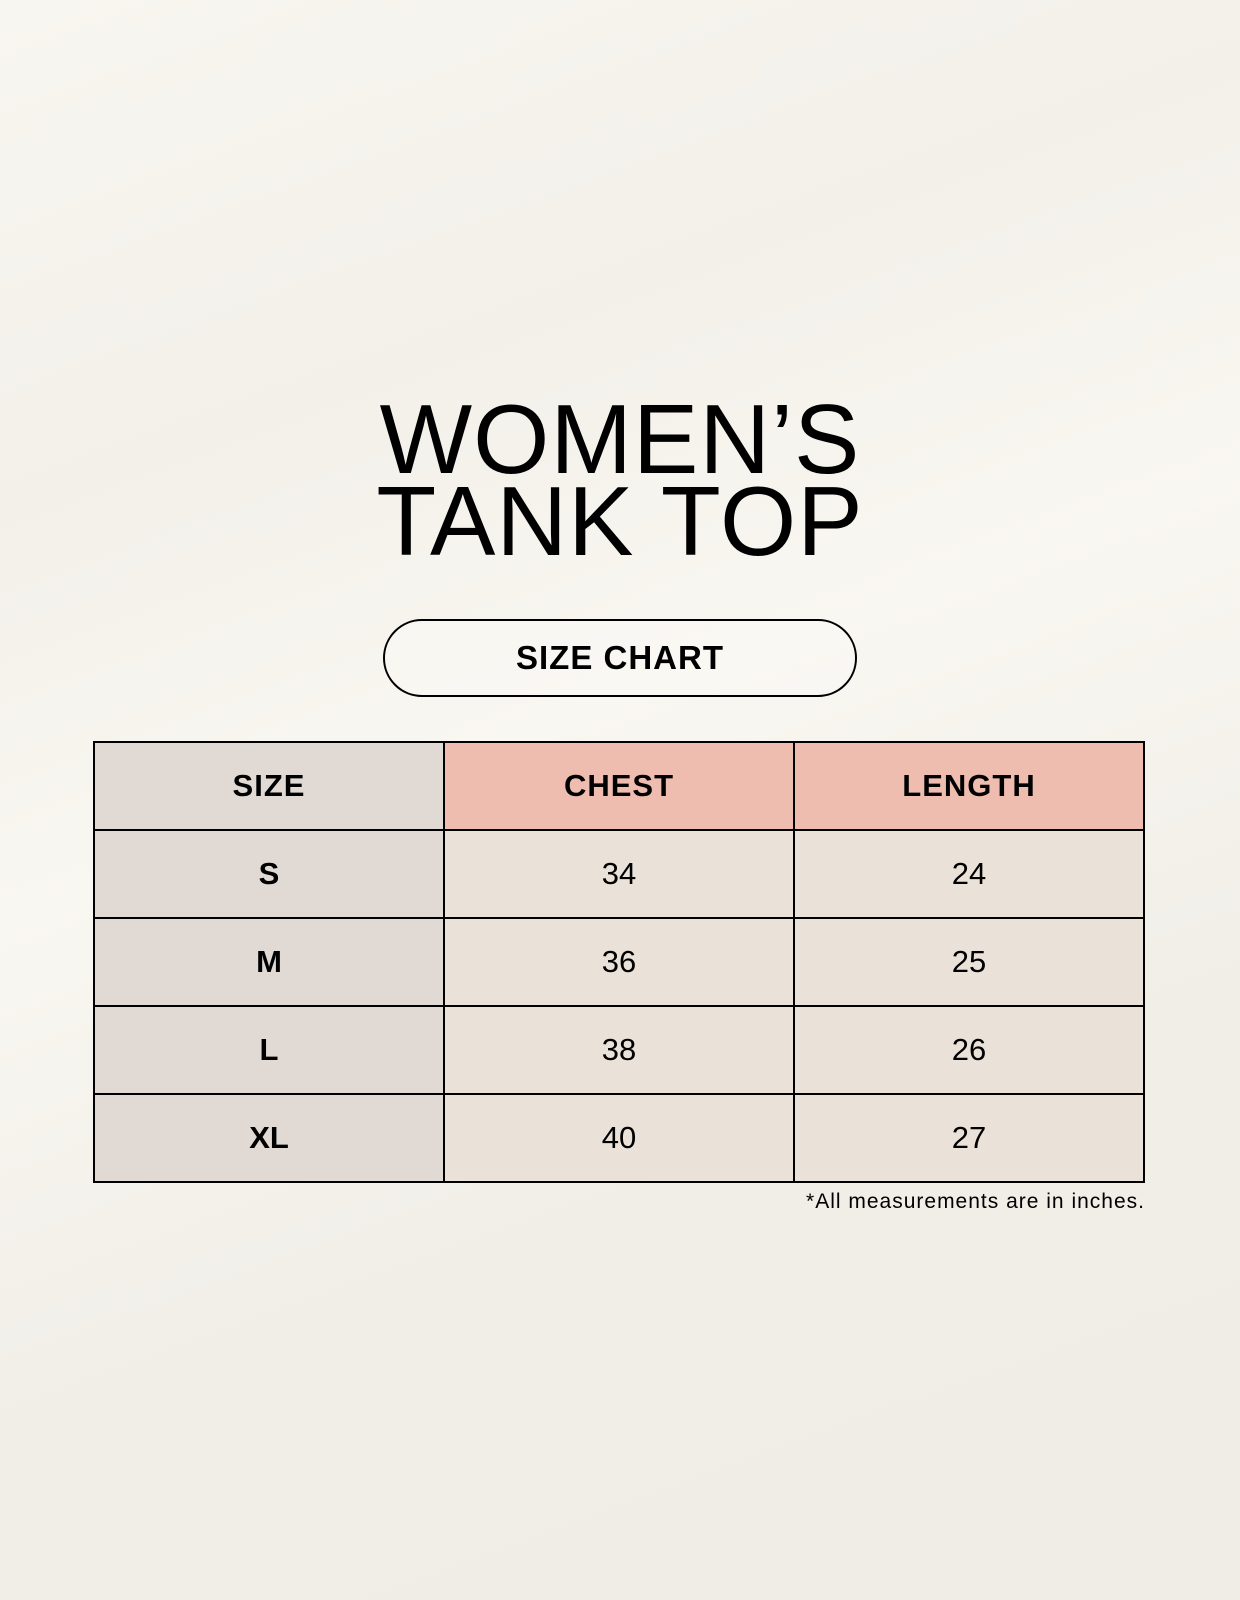  Describe the element at coordinates (969, 1138) in the screenshot. I see `length-cell: 27` at that location.